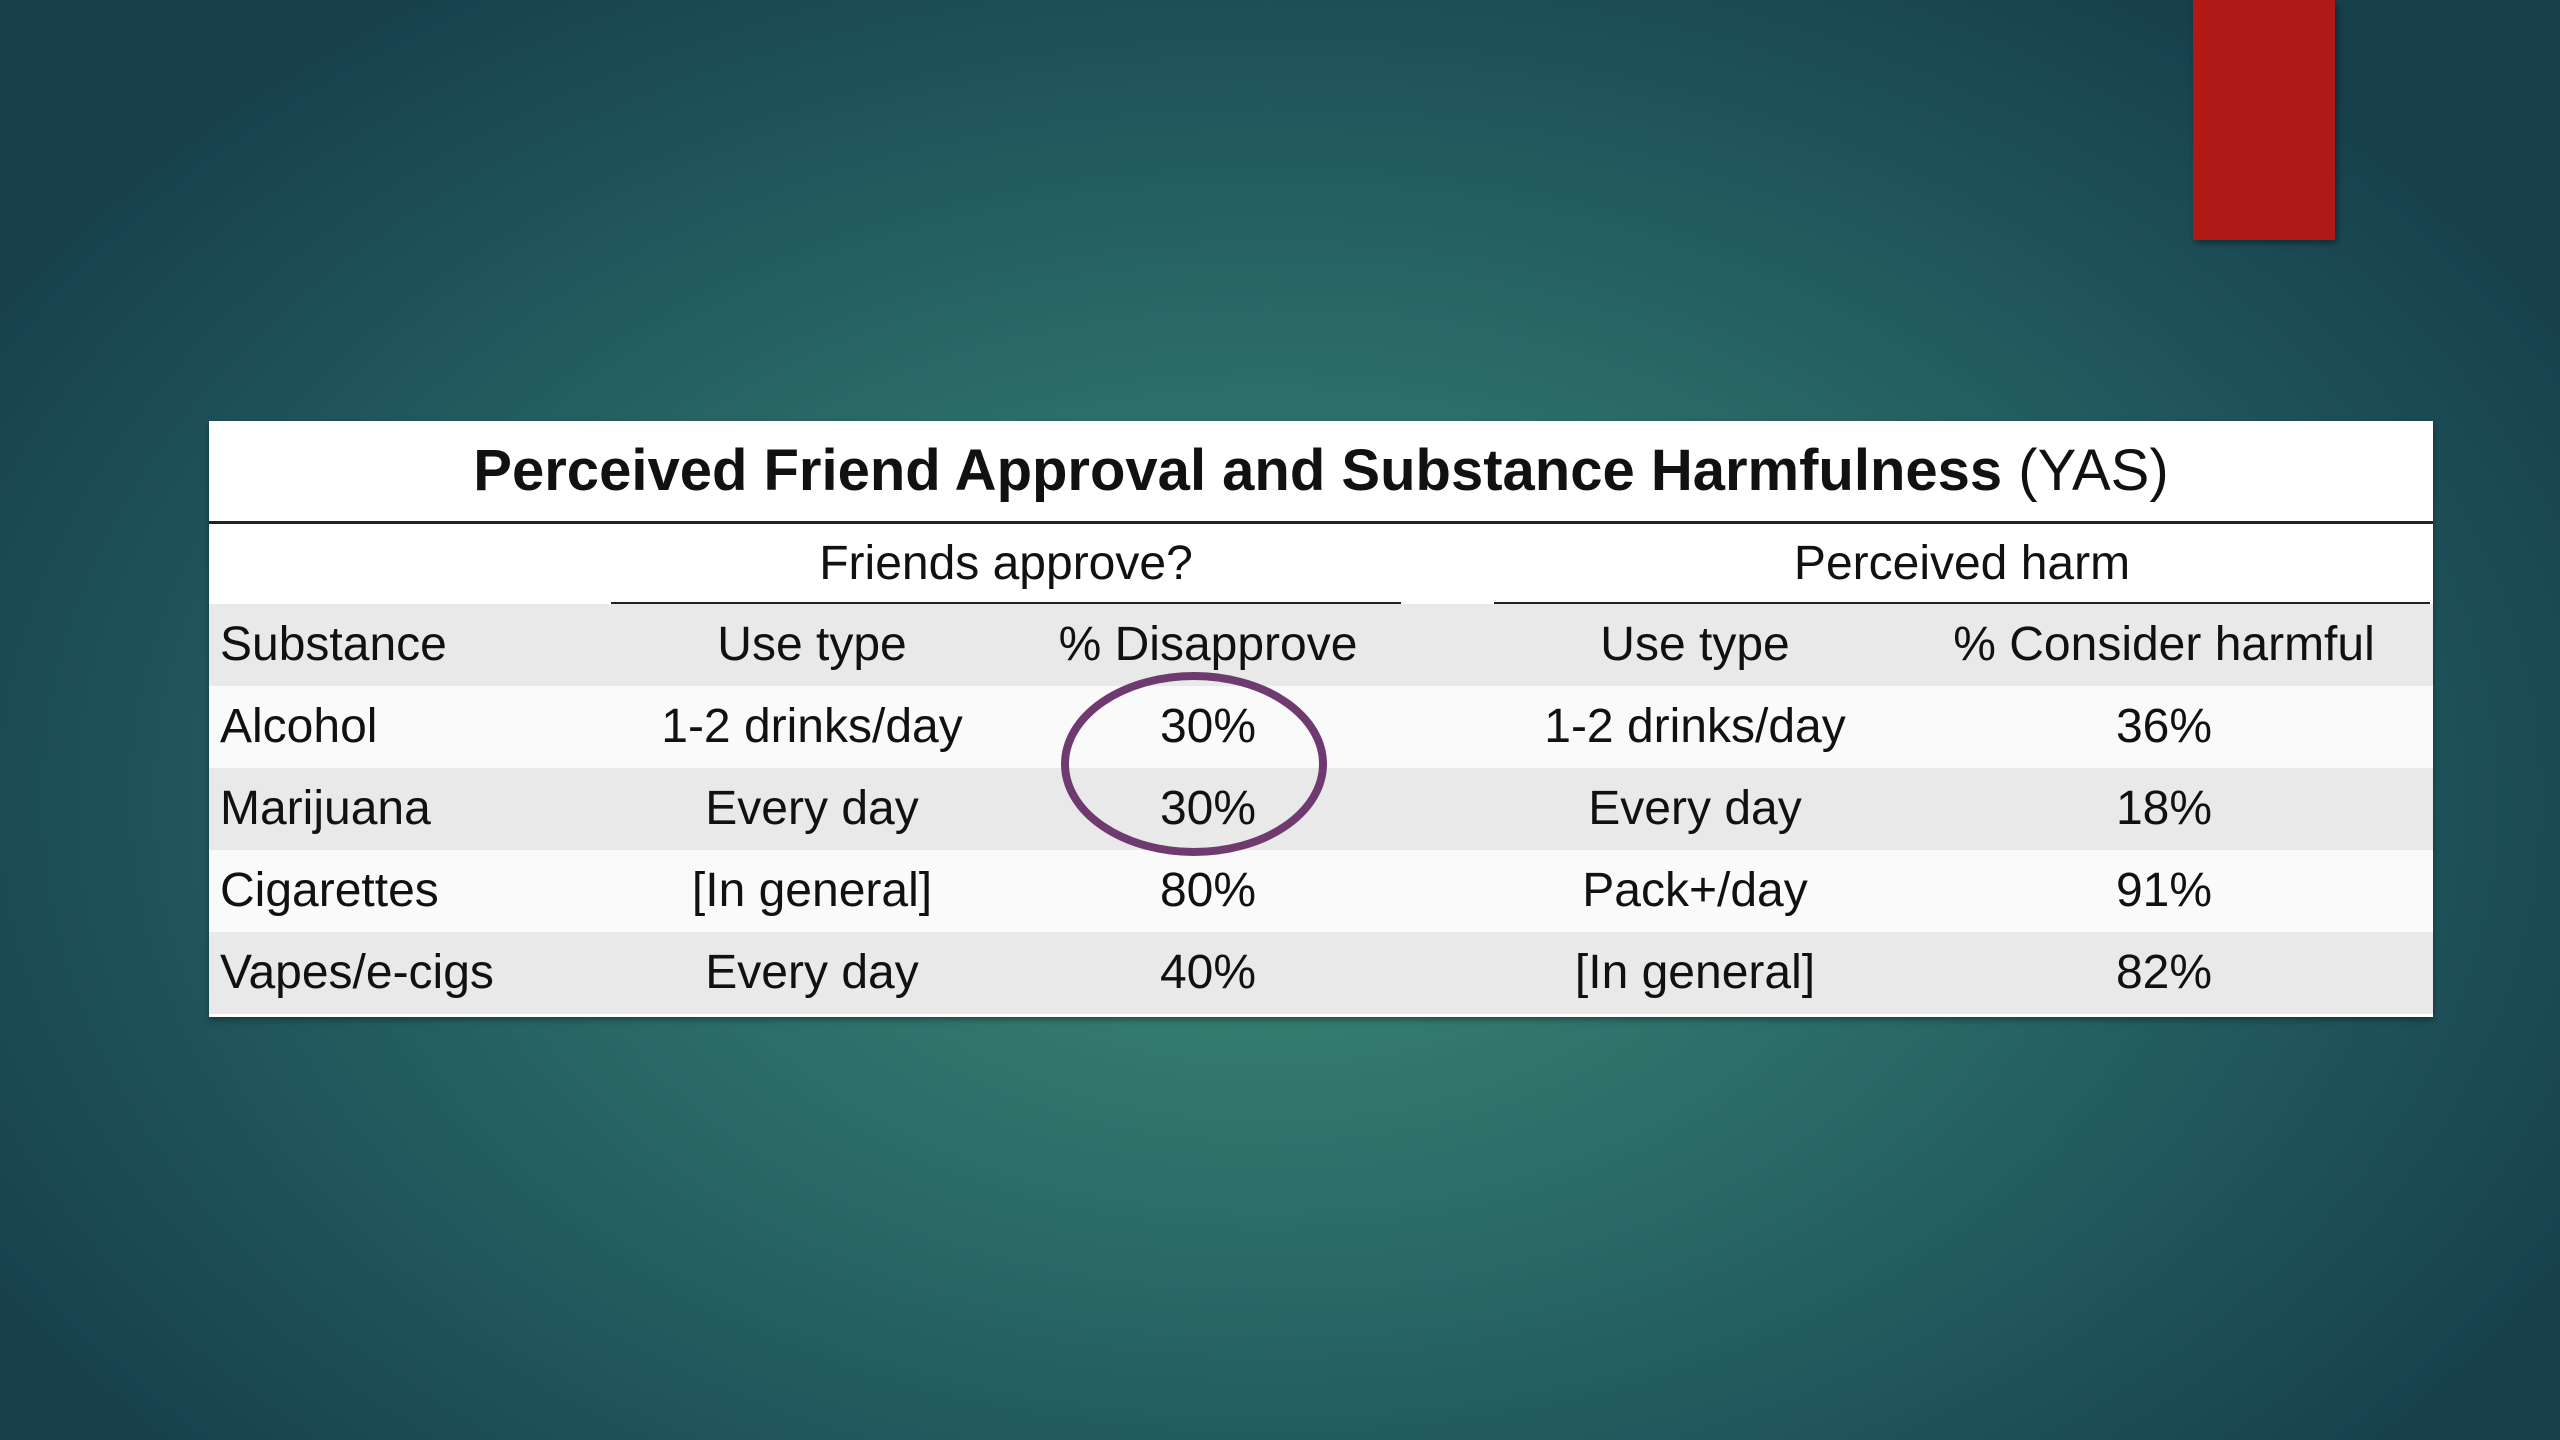 Image resolution: width=2560 pixels, height=1440 pixels. Describe the element at coordinates (1208, 890) in the screenshot. I see `table-cell: 80%` at that location.